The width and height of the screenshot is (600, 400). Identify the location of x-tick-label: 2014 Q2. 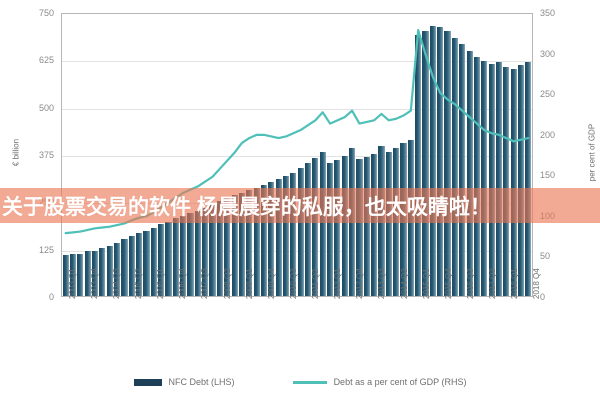
(404, 283).